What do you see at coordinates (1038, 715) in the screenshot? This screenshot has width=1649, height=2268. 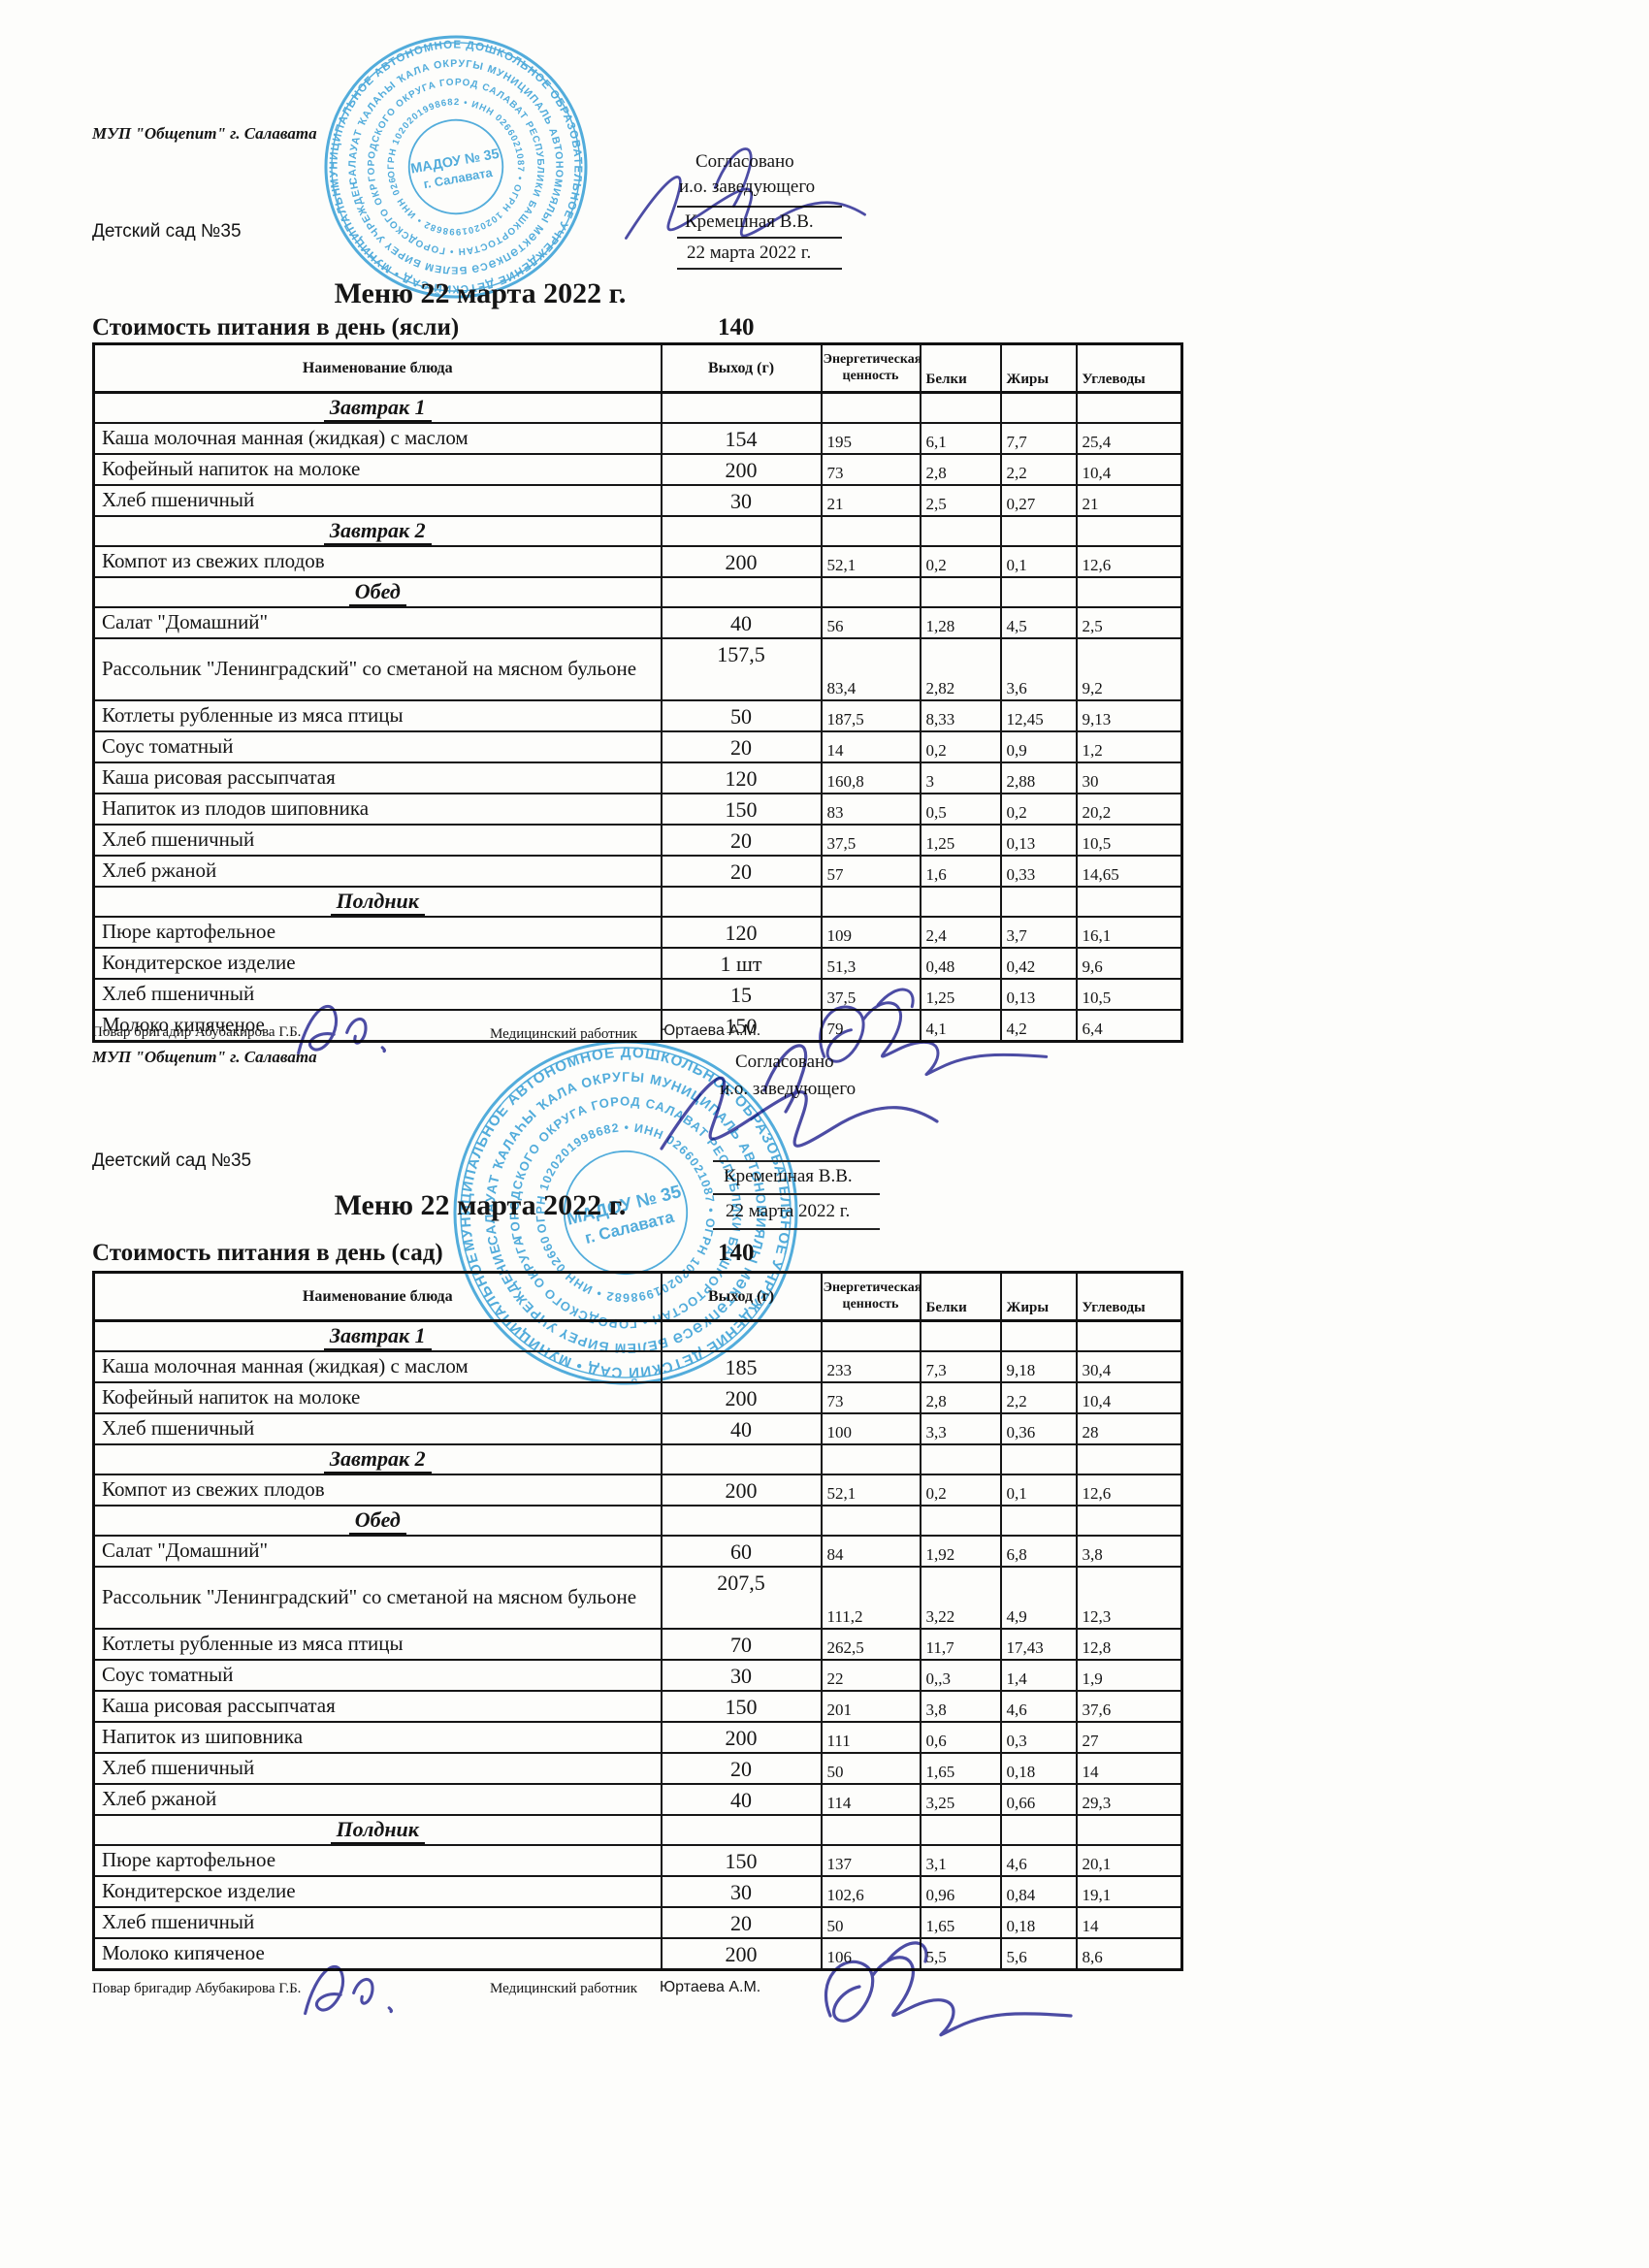 I see `fat-cell: 12,45` at bounding box center [1038, 715].